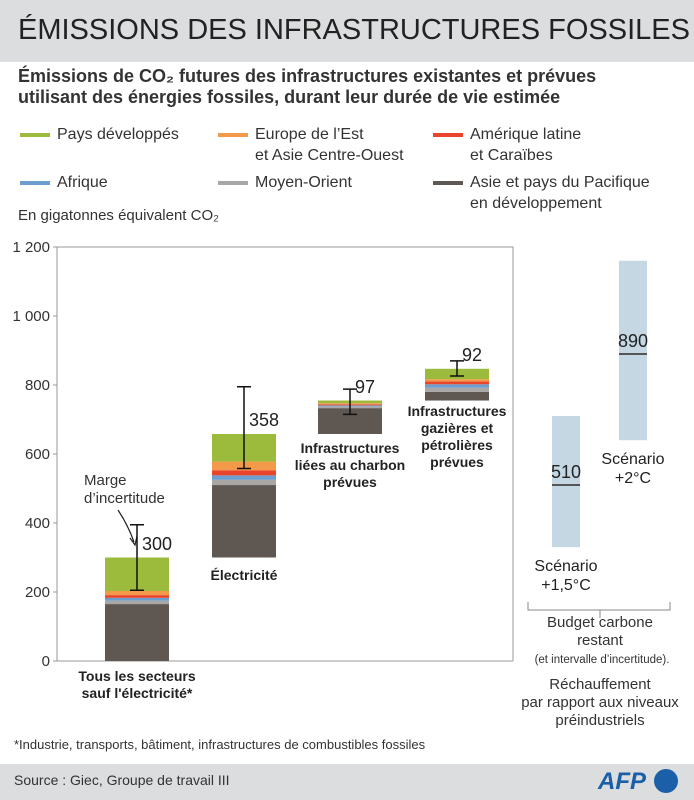  I want to click on total-label: 97, so click(365, 386).